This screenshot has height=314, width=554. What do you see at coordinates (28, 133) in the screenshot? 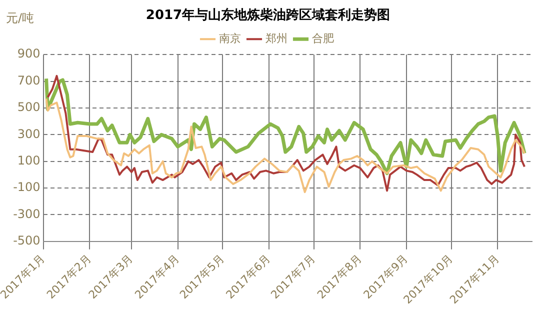
I see `y-tick-label: 300` at bounding box center [28, 133].